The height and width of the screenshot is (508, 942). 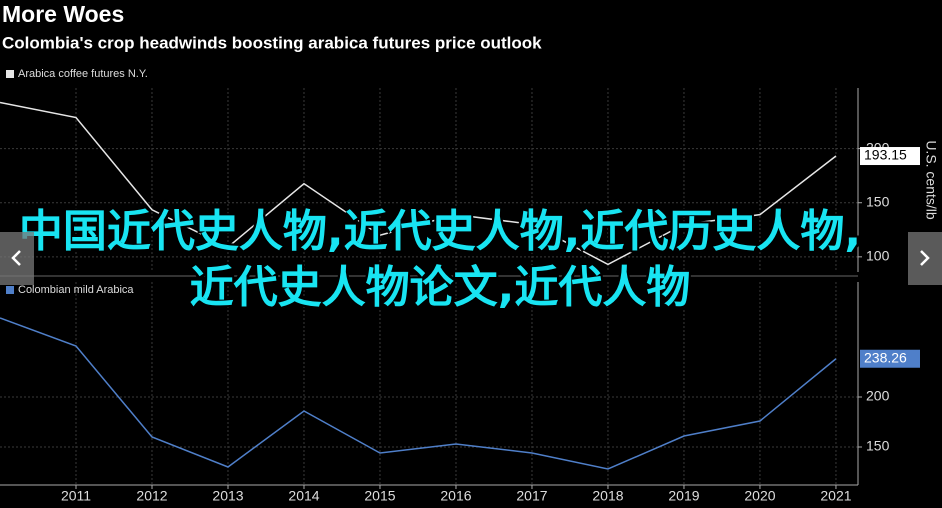 I want to click on prev-button, so click(x=17, y=258).